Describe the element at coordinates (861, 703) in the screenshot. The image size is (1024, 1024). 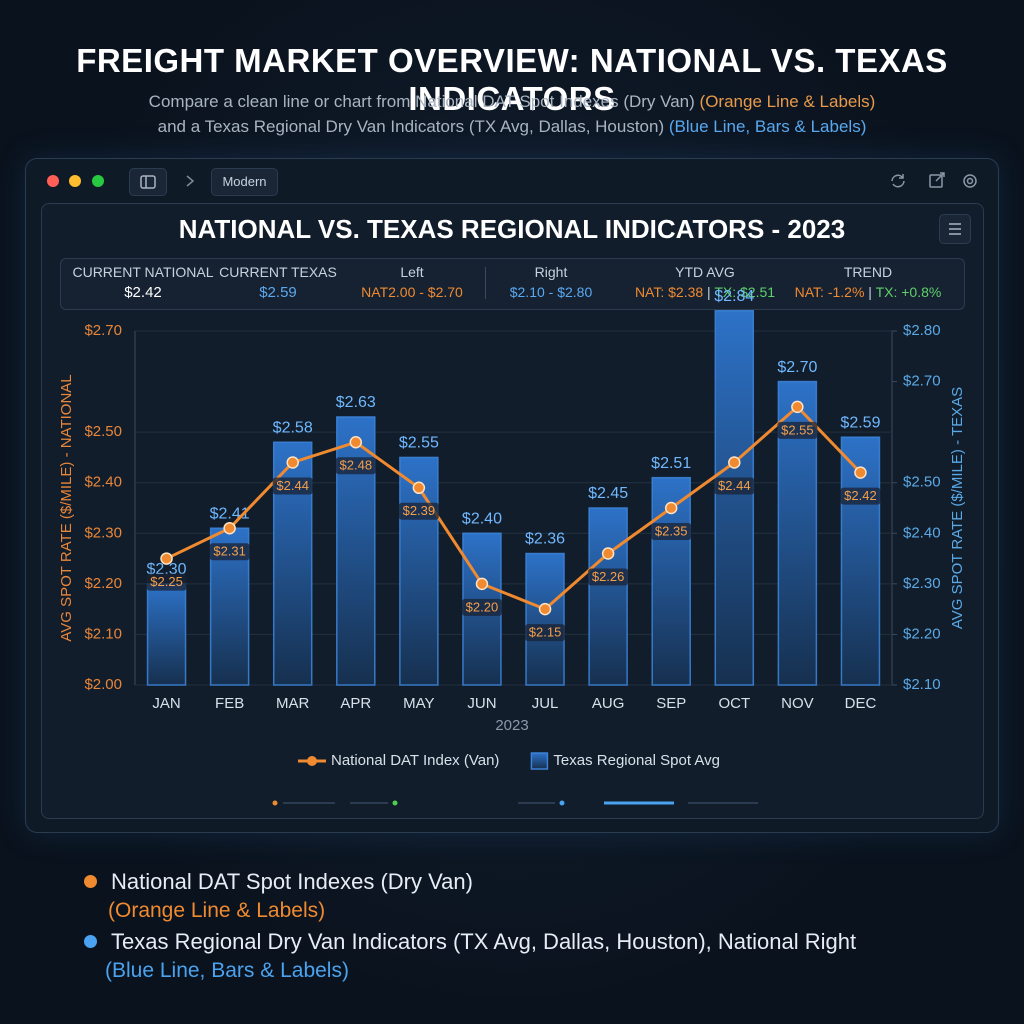
I see `x-tick-label: DEC` at that location.